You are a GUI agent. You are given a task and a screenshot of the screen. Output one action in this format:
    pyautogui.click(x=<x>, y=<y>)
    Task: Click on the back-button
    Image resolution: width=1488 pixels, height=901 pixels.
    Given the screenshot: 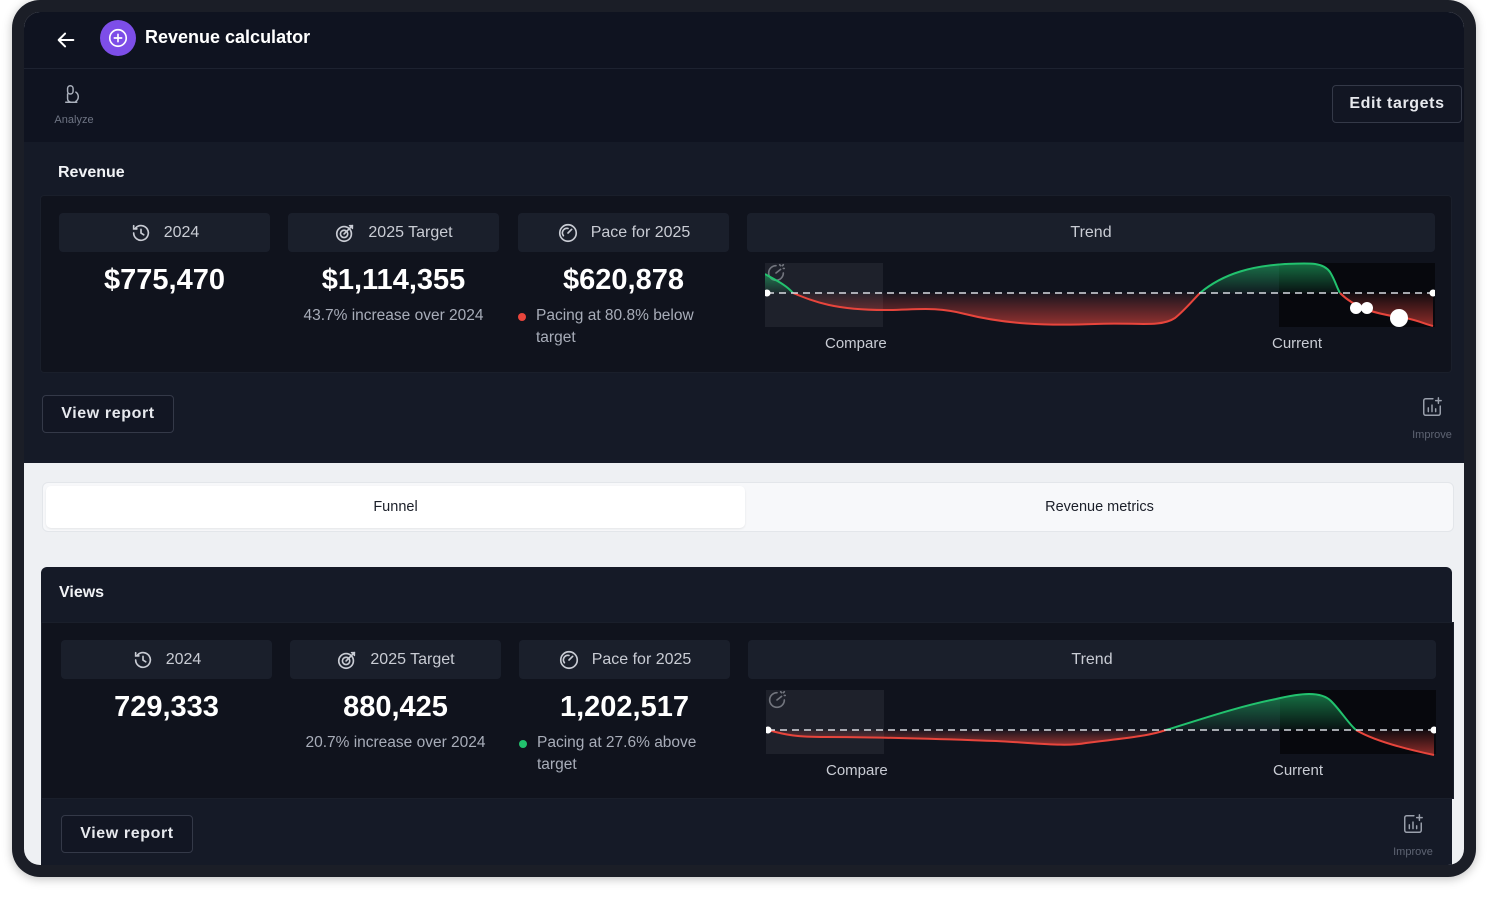 What is the action you would take?
    pyautogui.click(x=66, y=40)
    